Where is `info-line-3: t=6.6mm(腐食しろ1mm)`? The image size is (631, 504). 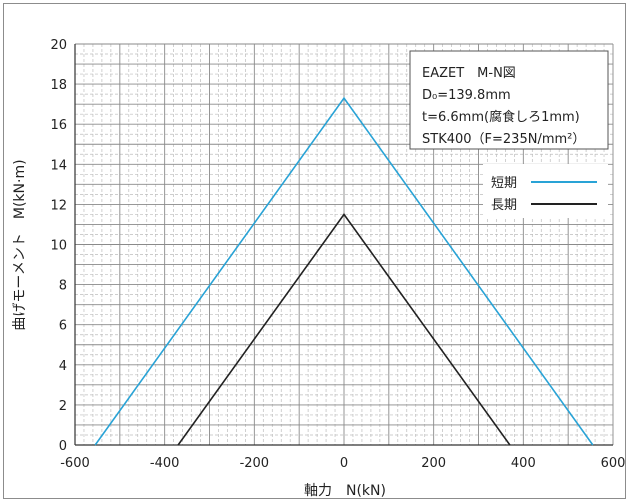
info-line-3: t=6.6mm(腐食しろ1mm) is located at coordinates (501, 117).